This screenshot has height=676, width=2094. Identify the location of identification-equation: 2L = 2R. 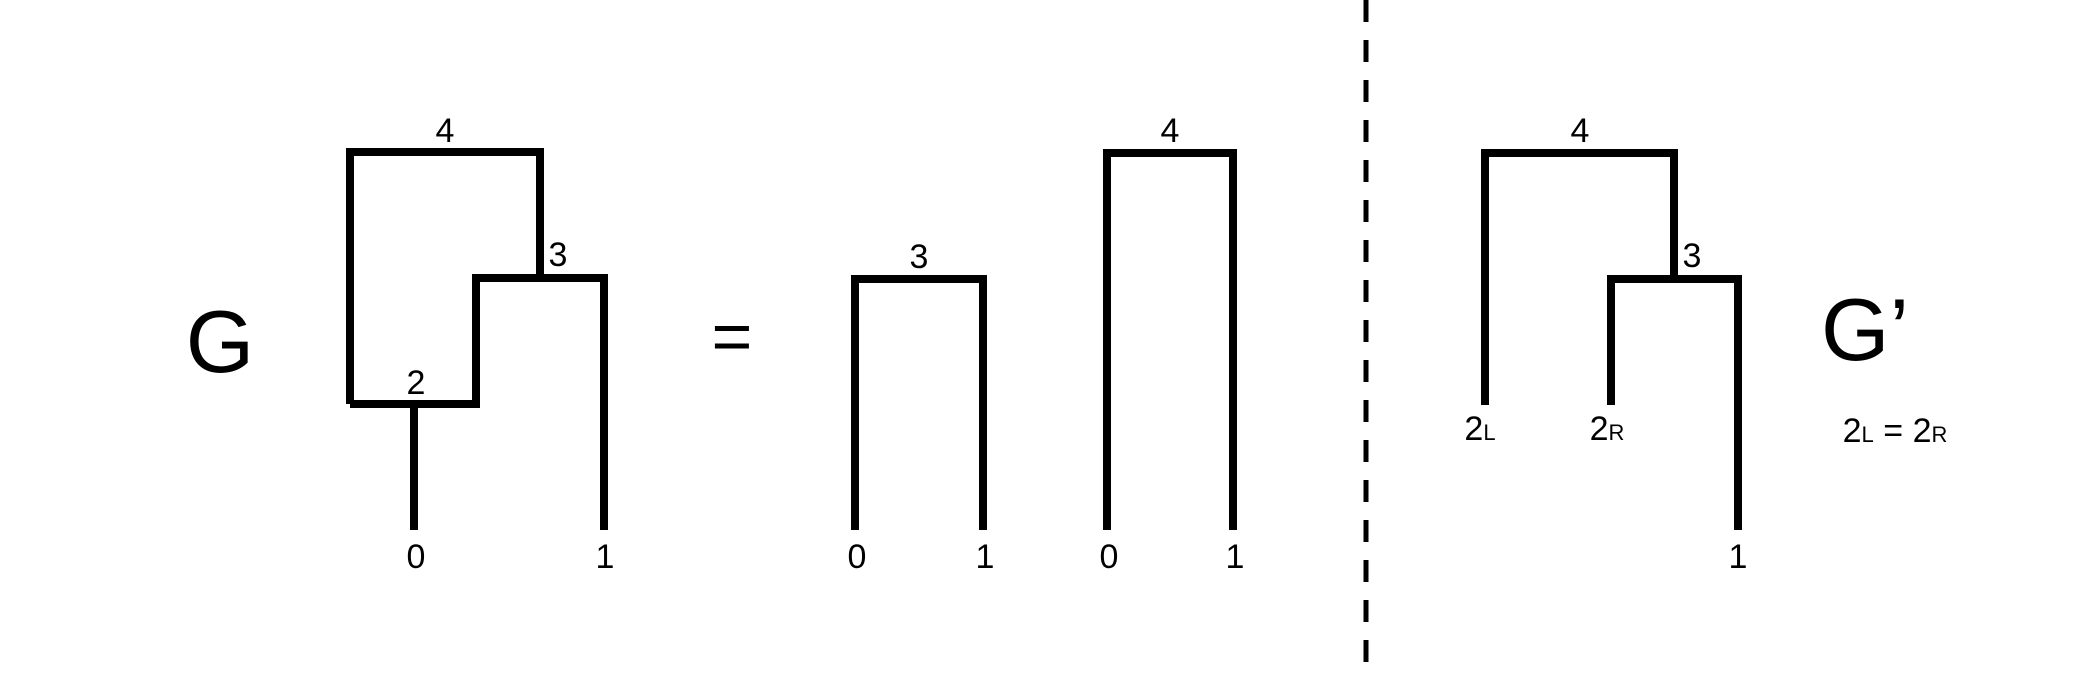
(1895, 431).